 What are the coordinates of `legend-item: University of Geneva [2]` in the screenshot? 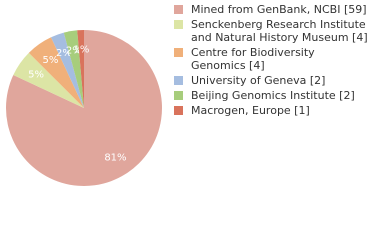 It's located at (271, 80).